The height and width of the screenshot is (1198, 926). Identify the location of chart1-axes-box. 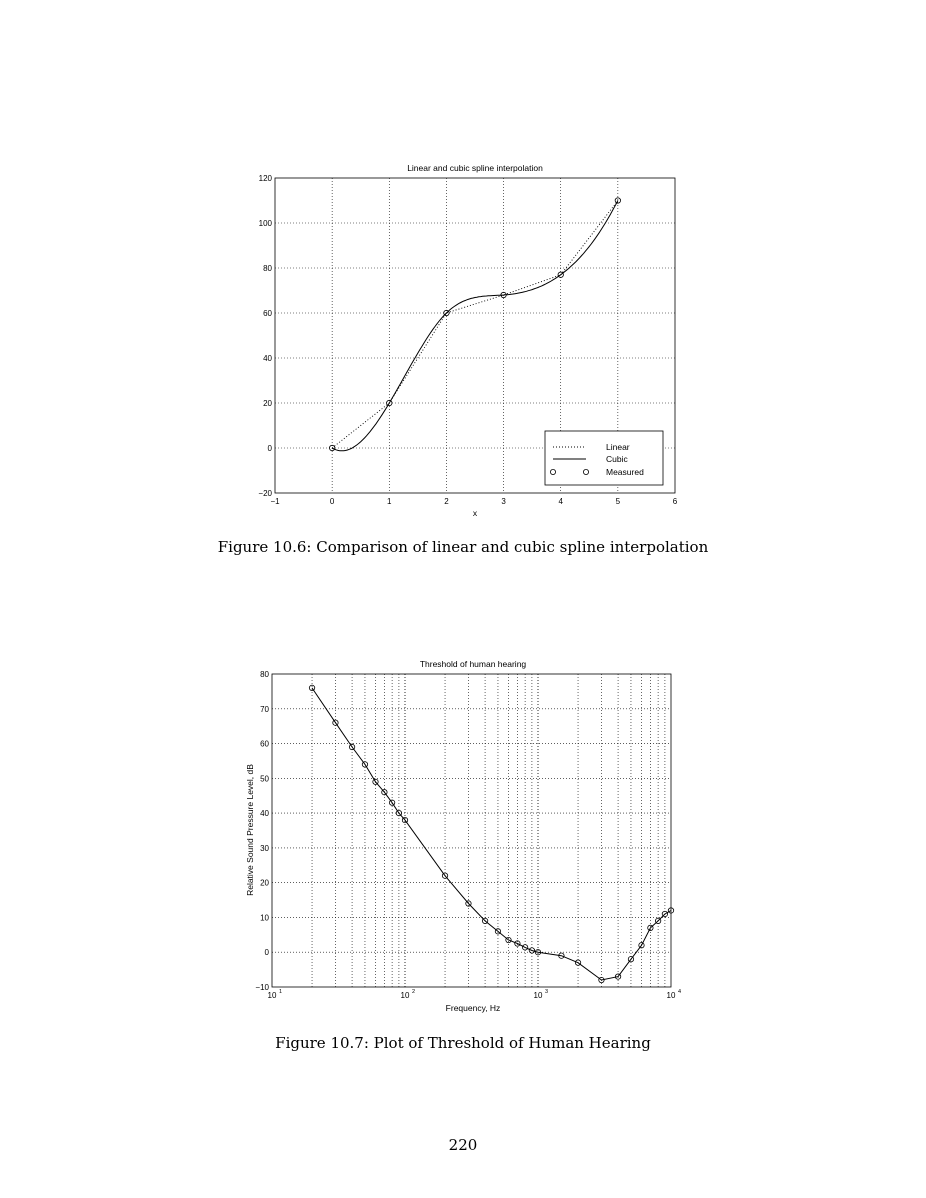
(475, 335).